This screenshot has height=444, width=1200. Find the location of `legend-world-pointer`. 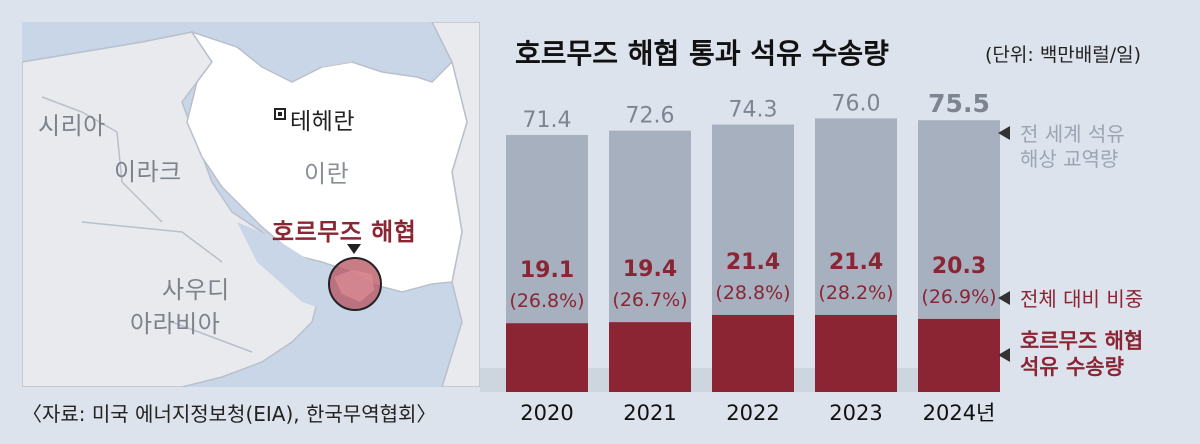

legend-world-pointer is located at coordinates (1004, 133).